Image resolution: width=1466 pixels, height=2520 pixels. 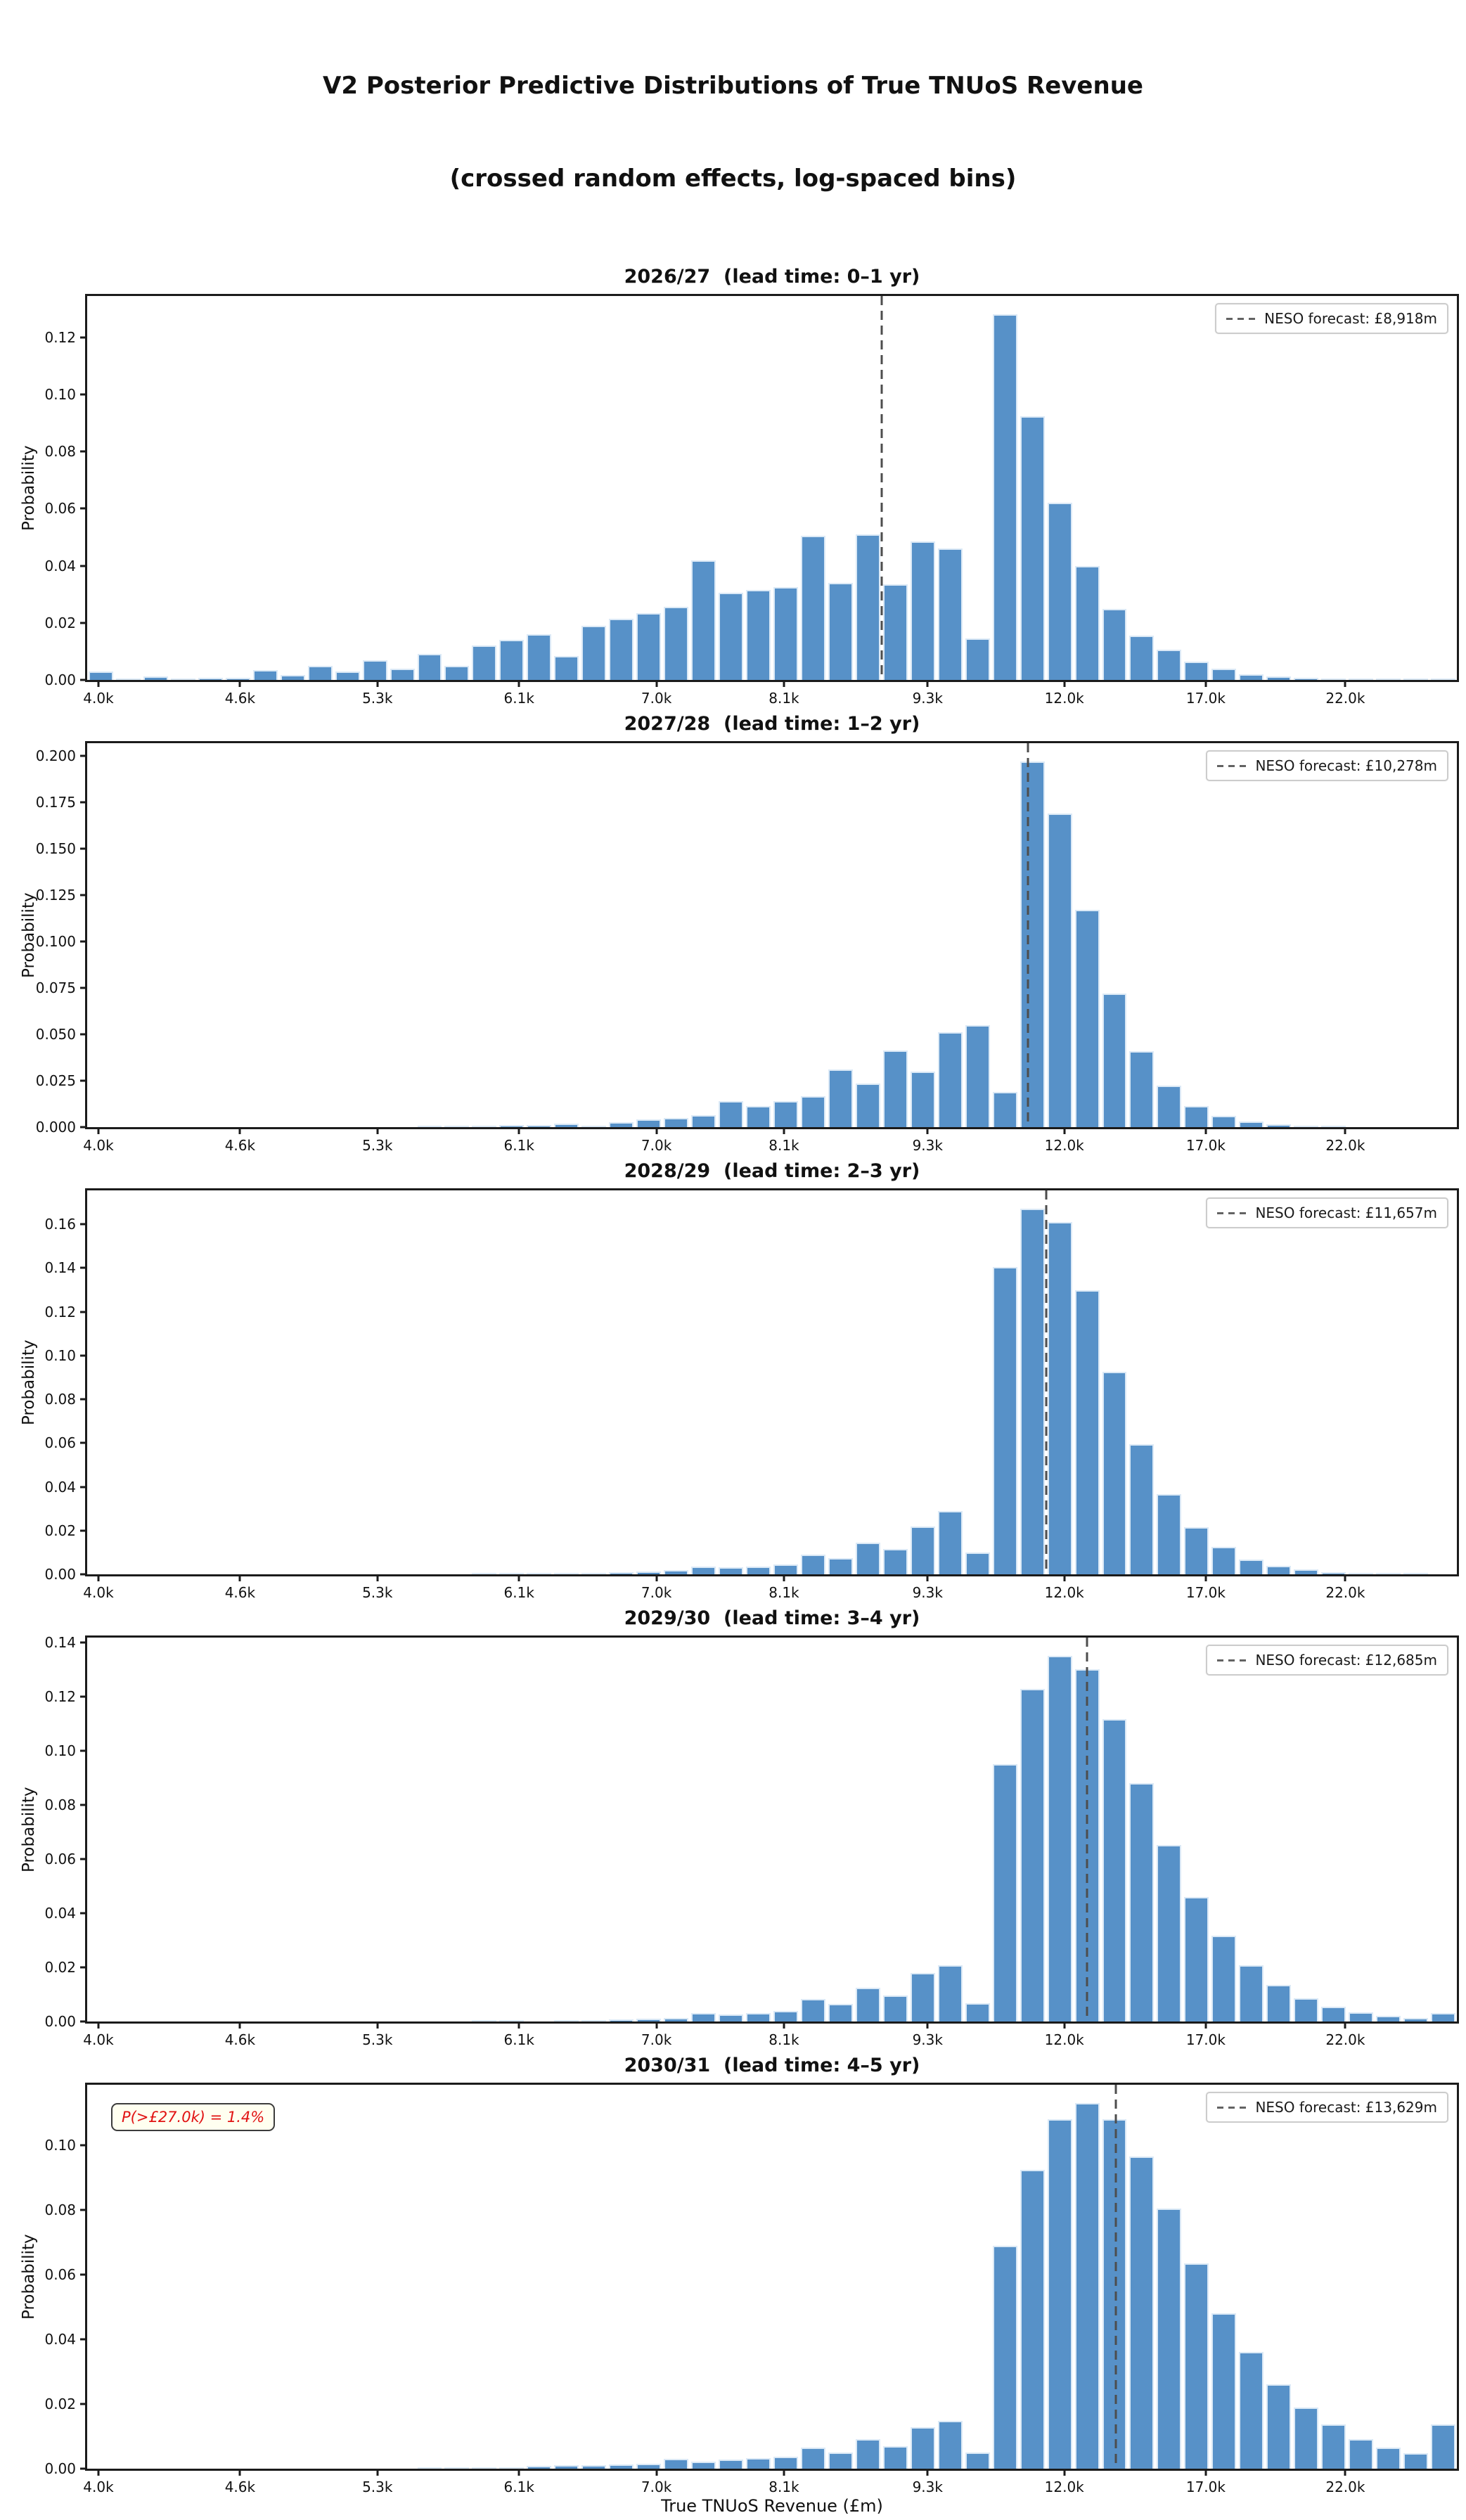 What do you see at coordinates (60, 1642) in the screenshot?
I see `y-tick-label: 0.14` at bounding box center [60, 1642].